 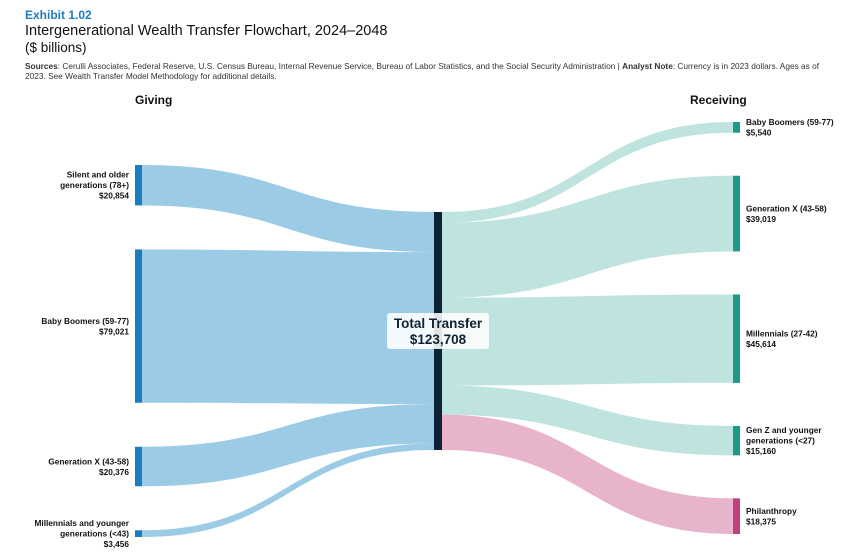 I want to click on target-value-generation-x-43-58: $39,019, so click(x=761, y=219).